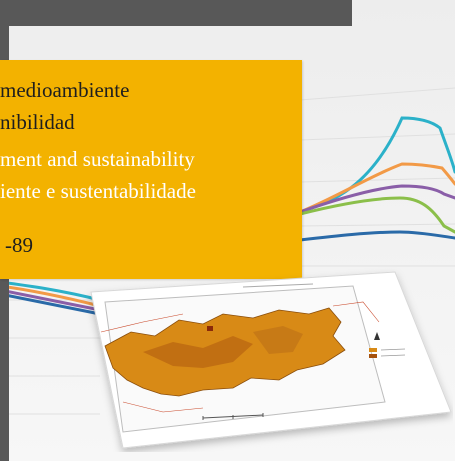  What do you see at coordinates (98, 191) in the screenshot?
I see `title-portuguese: iente e sustentabilidade` at bounding box center [98, 191].